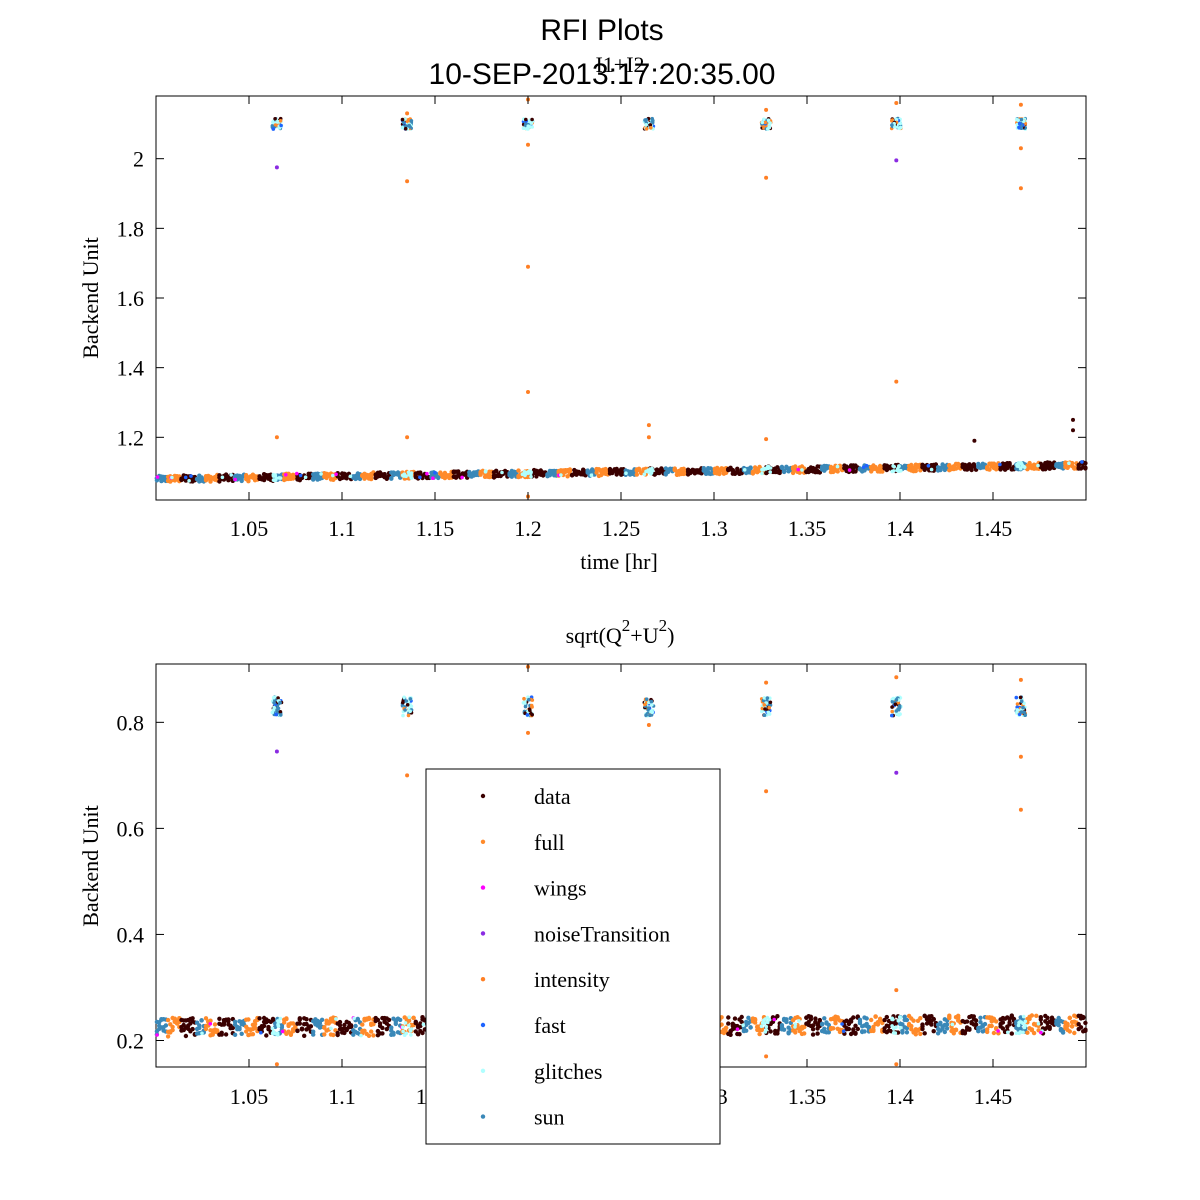 The image size is (1200, 1200). I want to click on x-tick-label: 1.4, so click(900, 528).